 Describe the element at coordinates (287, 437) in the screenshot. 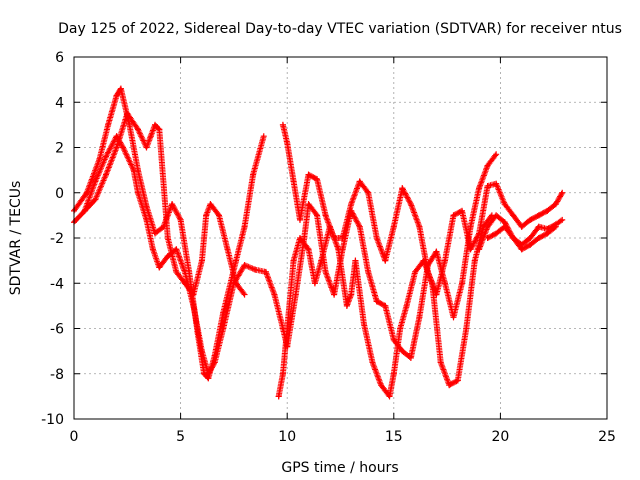

I see `x-tick-label: 10` at that location.